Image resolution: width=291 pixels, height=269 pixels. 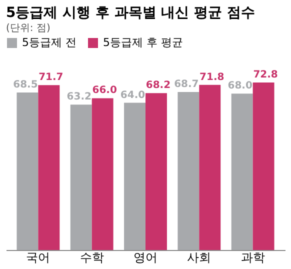 What do you see at coordinates (38, 257) in the screenshot?
I see `x-tick-label: 국어` at bounding box center [38, 257].